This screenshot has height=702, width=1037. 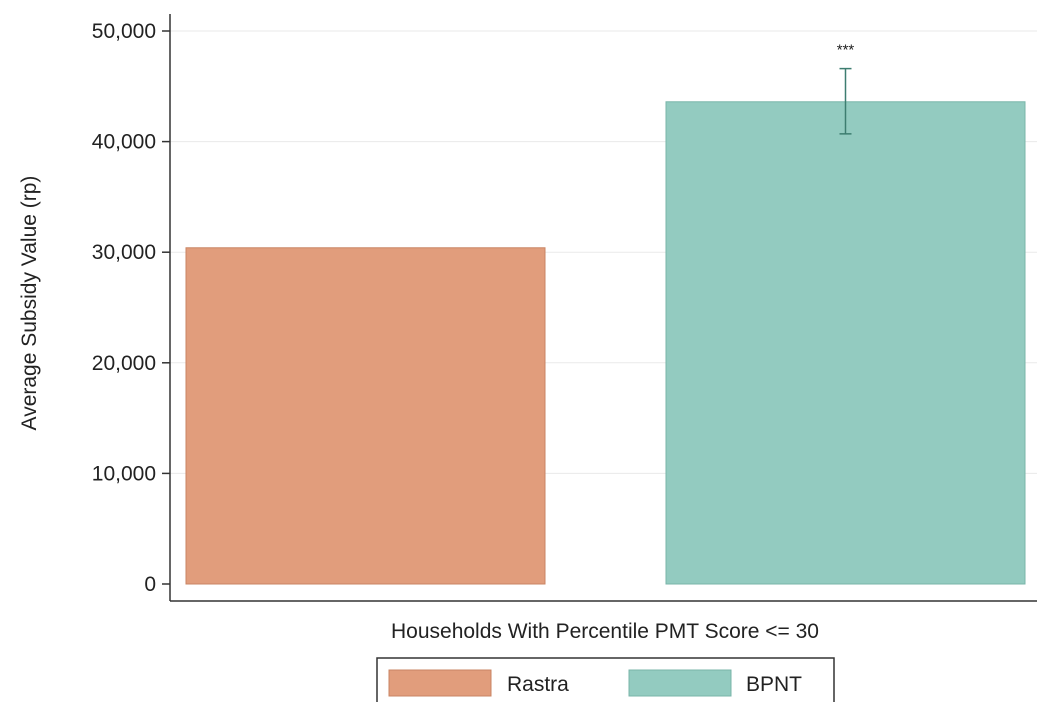 What do you see at coordinates (440, 683) in the screenshot?
I see `legend-swatch-rastra` at bounding box center [440, 683].